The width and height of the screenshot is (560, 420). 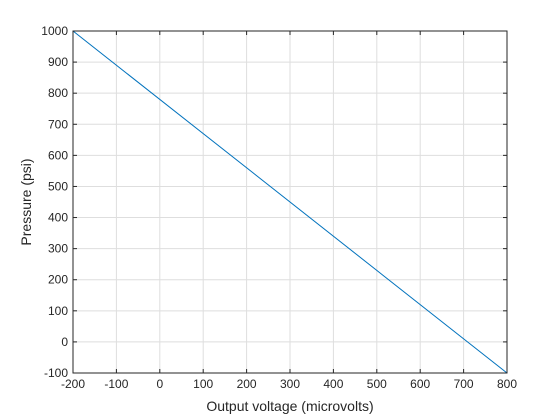 What do you see at coordinates (58, 249) in the screenshot?
I see `y-tick-label: 300` at bounding box center [58, 249].